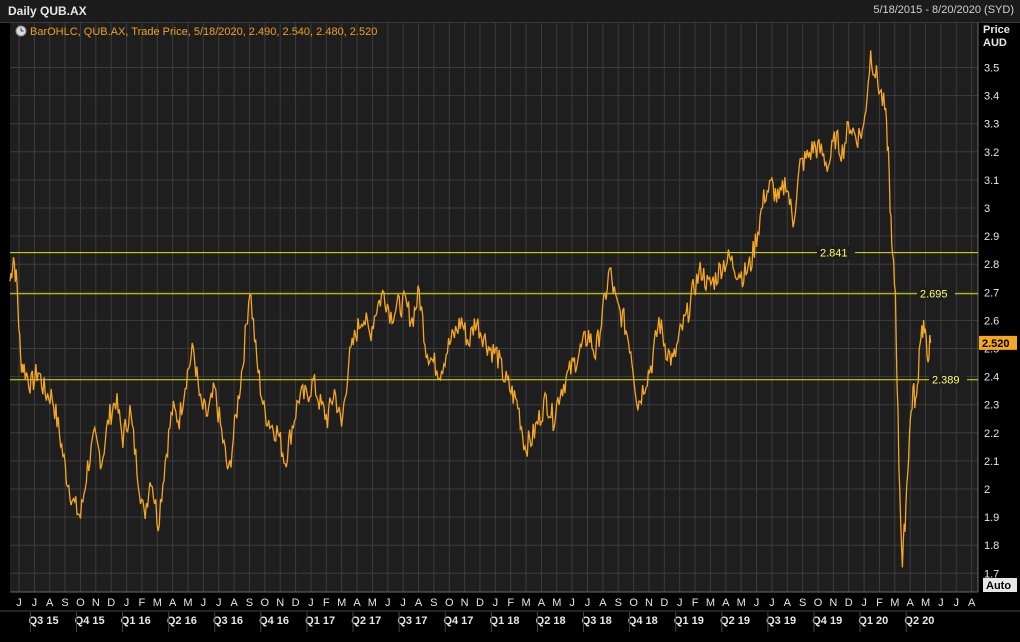  What do you see at coordinates (991, 406) in the screenshot?
I see `y-tick-label: 2.3` at bounding box center [991, 406].